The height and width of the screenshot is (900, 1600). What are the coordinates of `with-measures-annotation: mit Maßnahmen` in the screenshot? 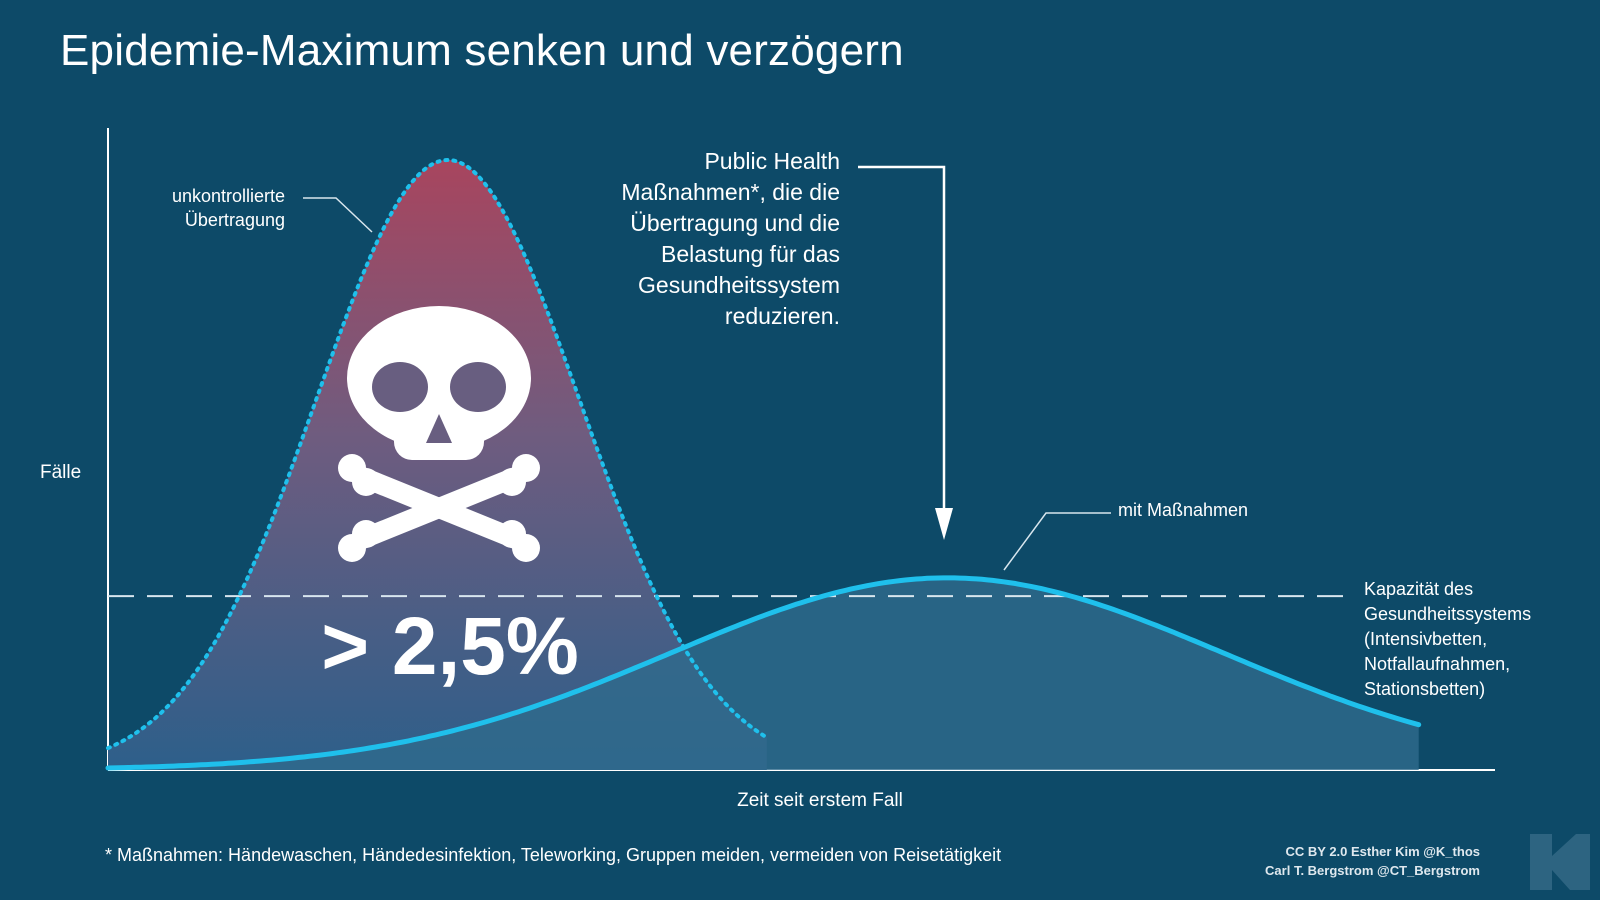 It's located at (1183, 510).